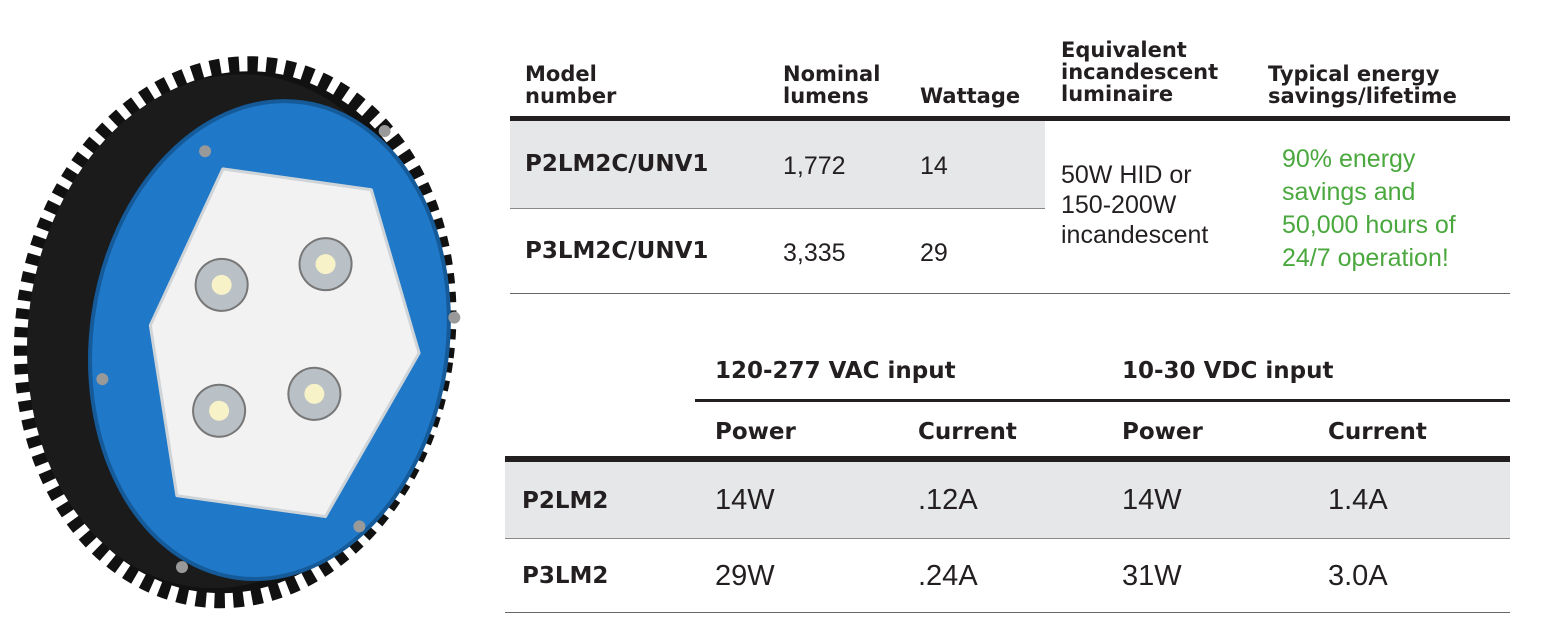 The width and height of the screenshot is (1541, 639). What do you see at coordinates (1117, 94) in the screenshot?
I see `header-line: luminaire` at bounding box center [1117, 94].